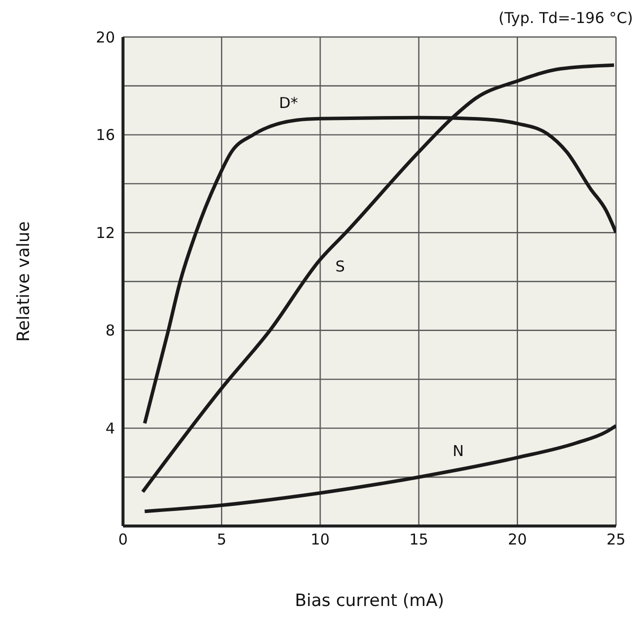 The width and height of the screenshot is (639, 624). What do you see at coordinates (340, 266) in the screenshot?
I see `series-label: S` at bounding box center [340, 266].